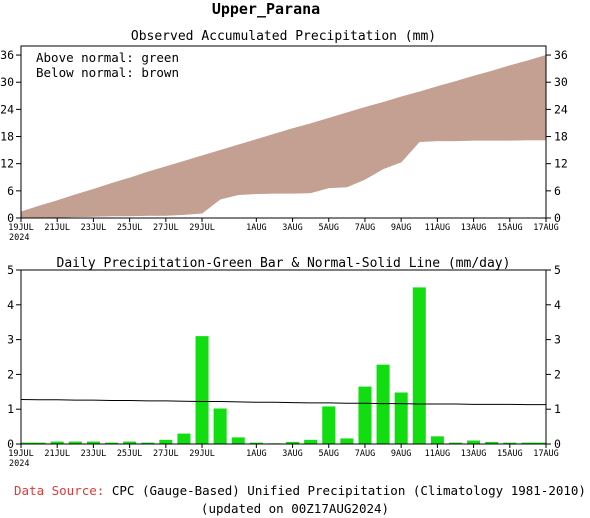 This screenshot has height=518, width=590. I want to click on acc-xtick-label: 29JUL, so click(202, 228).